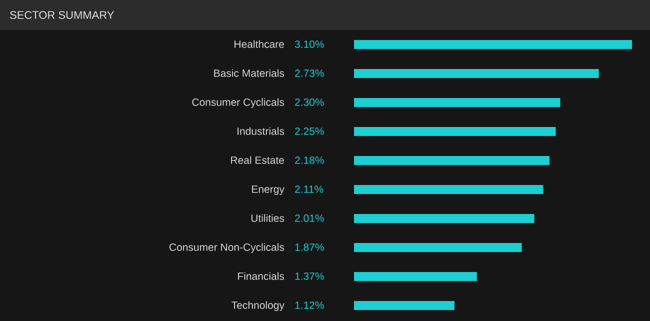 Image resolution: width=650 pixels, height=321 pixels. I want to click on data-label: 2.11%, so click(309, 189).